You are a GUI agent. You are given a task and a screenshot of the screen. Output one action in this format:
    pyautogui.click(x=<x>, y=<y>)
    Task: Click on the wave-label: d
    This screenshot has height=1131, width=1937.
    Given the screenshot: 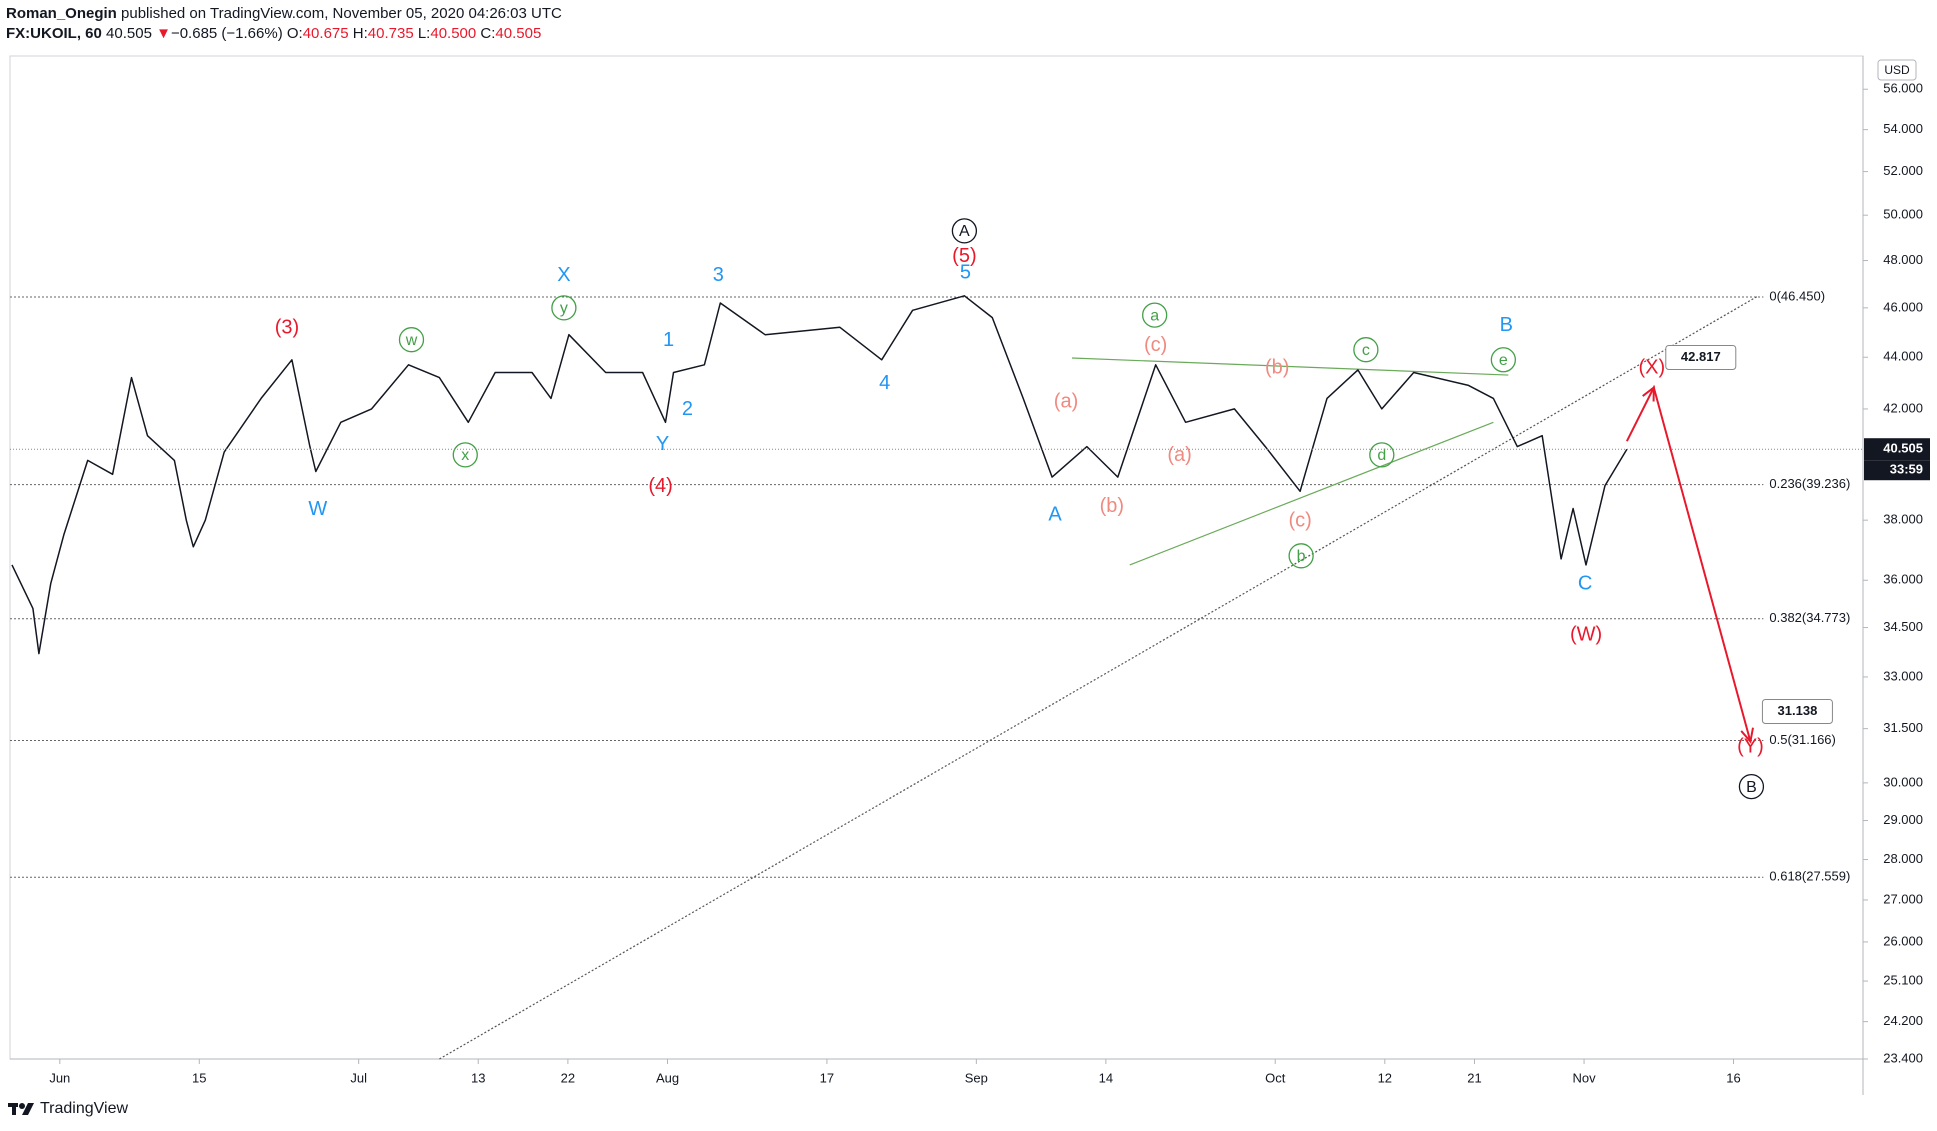 What is the action you would take?
    pyautogui.click(x=1381, y=455)
    